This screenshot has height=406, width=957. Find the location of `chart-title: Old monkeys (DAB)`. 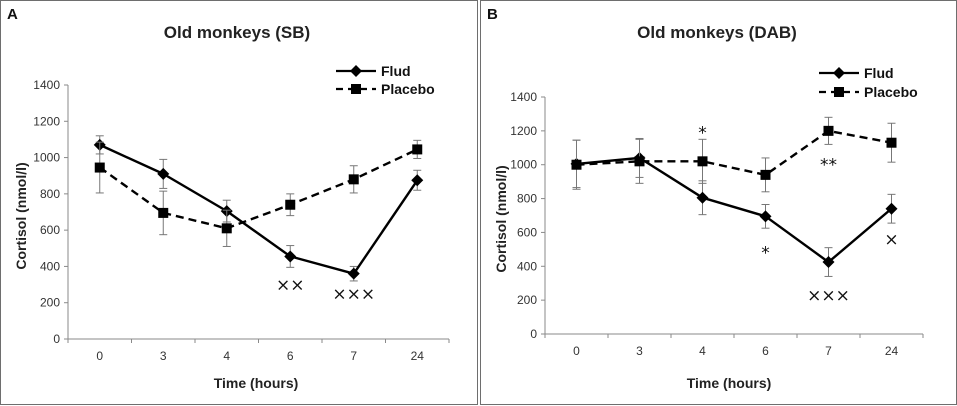

chart-title: Old monkeys (DAB) is located at coordinates (717, 32).